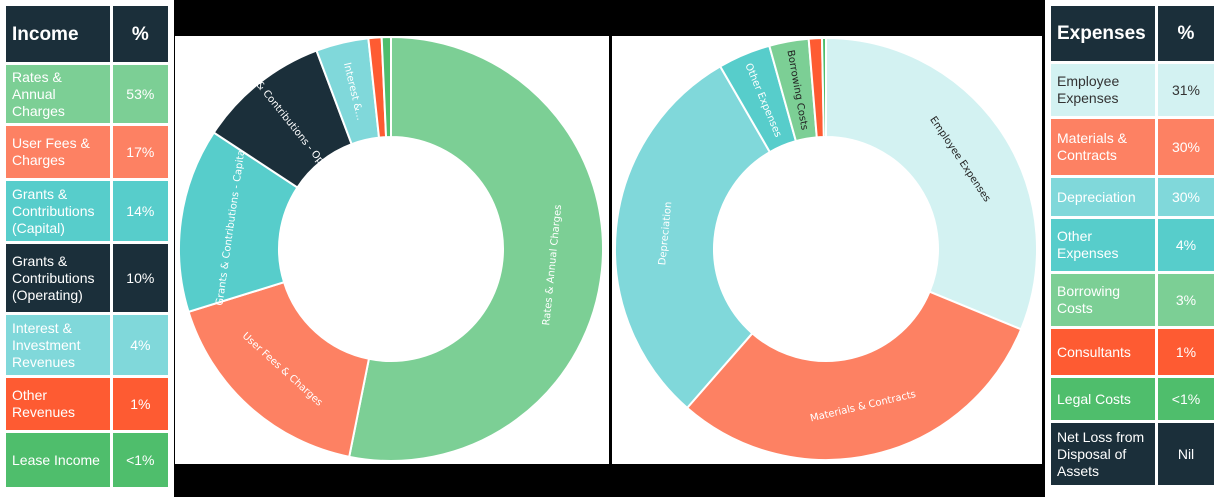 The image size is (1220, 497). Describe the element at coordinates (140, 404) in the screenshot. I see `income-row-pct: 1%` at that location.